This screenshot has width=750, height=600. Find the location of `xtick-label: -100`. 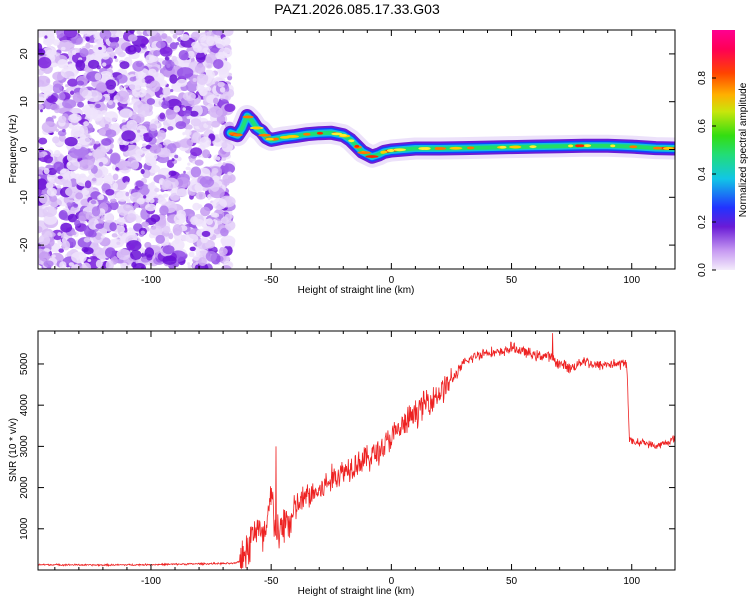

xtick-label: -100 is located at coordinates (151, 581).